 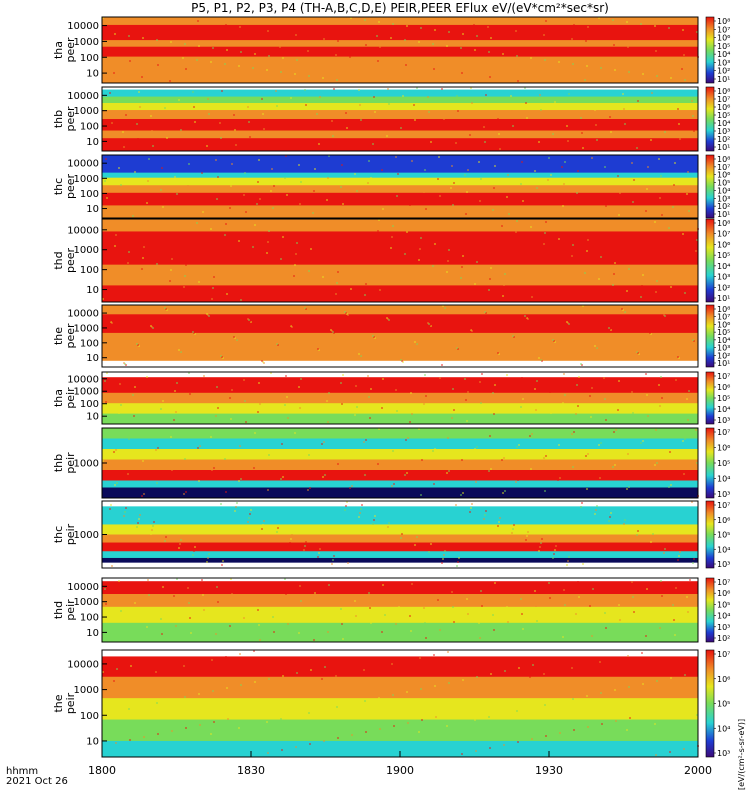 What do you see at coordinates (723, 79) in the screenshot?
I see `colorbar-tick-label: 10¹` at bounding box center [723, 79].